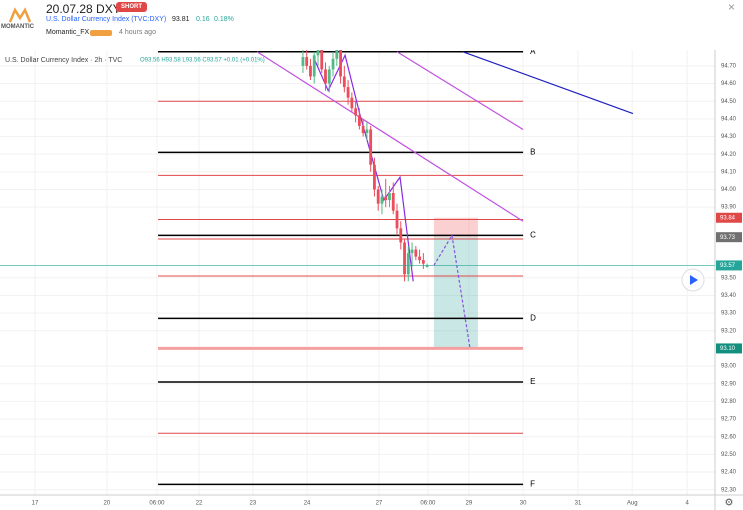  What do you see at coordinates (181, 19) in the screenshot?
I see `price: 93.81` at bounding box center [181, 19].